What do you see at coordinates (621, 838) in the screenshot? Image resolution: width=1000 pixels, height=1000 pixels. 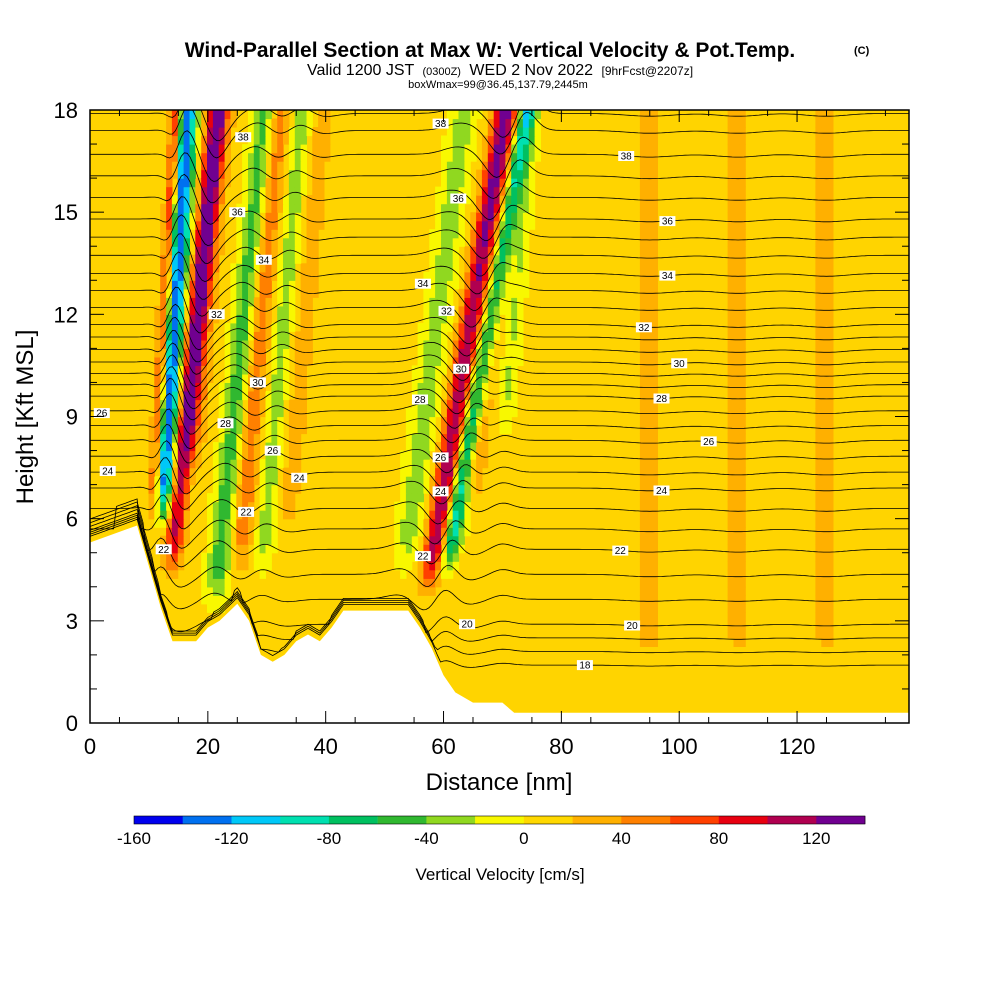 I see `colorbar-tick-label: 40` at bounding box center [621, 838].